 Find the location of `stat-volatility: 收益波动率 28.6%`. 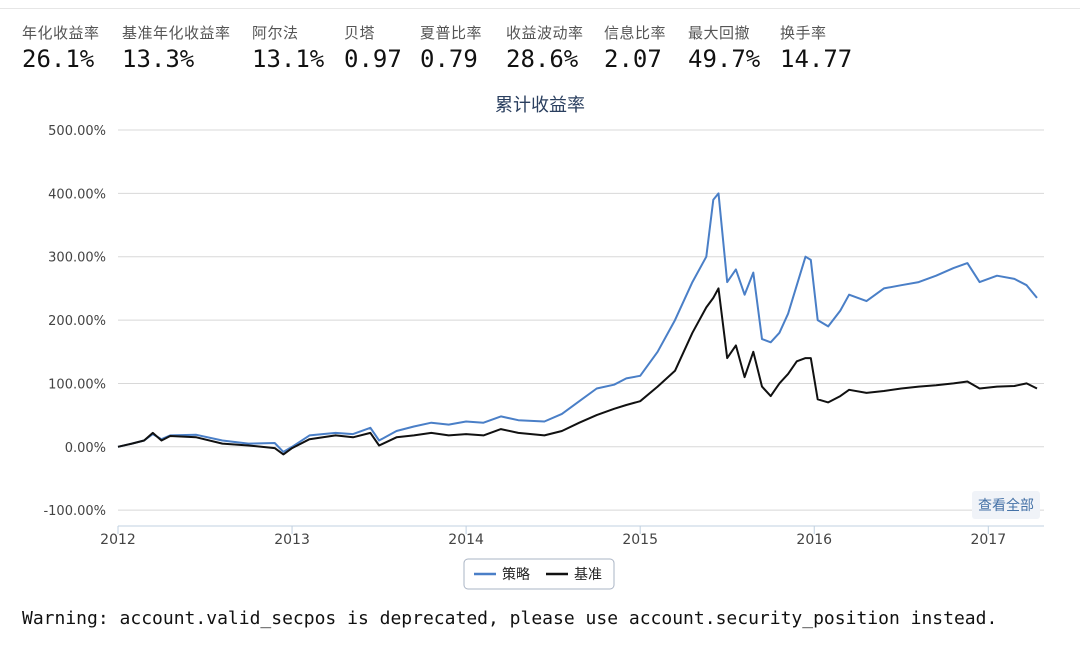

stat-volatility: 收益波动率 28.6% is located at coordinates (545, 47).